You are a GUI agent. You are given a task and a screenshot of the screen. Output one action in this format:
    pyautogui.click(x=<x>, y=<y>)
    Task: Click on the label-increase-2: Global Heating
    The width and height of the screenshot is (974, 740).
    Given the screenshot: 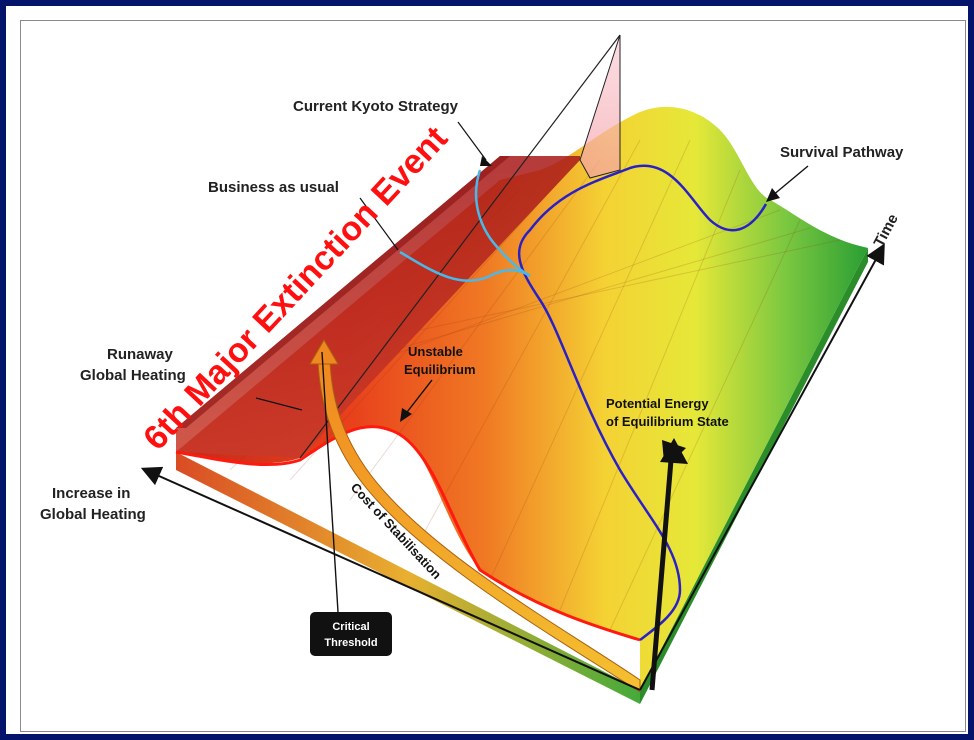 What is the action you would take?
    pyautogui.click(x=93, y=514)
    